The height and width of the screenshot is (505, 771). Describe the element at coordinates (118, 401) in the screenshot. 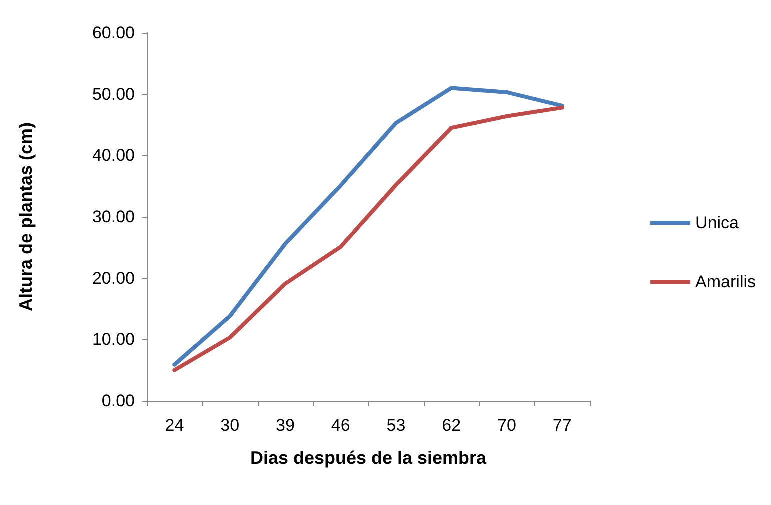

I see `y-tick-label: 0.00` at that location.